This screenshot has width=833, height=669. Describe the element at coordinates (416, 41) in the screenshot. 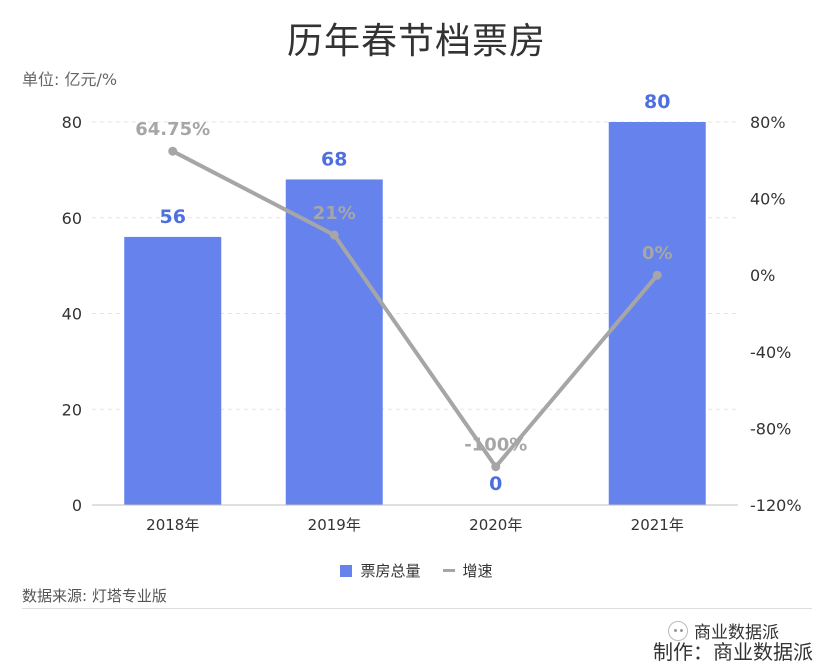

I see `chart-title: 历年春节档票房` at that location.